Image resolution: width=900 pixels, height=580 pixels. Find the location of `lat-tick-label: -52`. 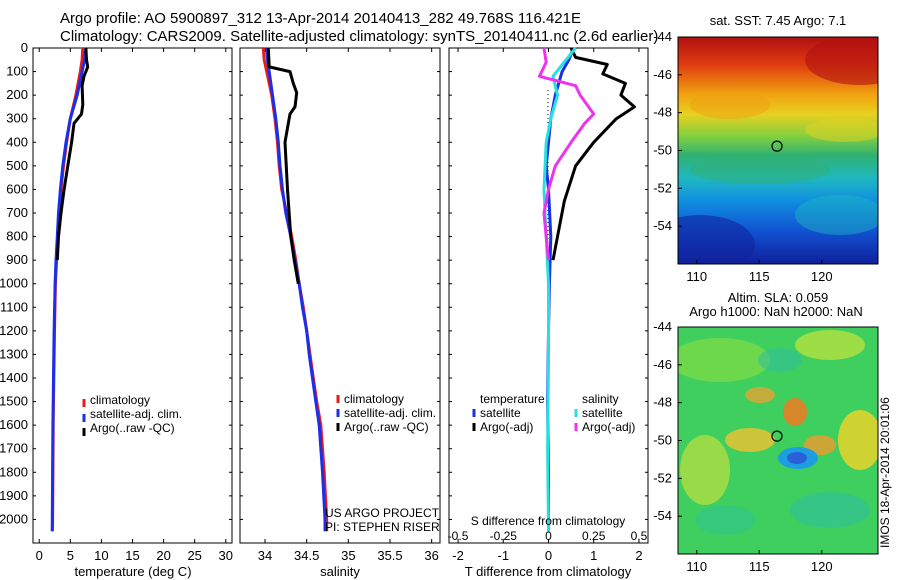

lat-tick-label: -52 is located at coordinates (662, 187).